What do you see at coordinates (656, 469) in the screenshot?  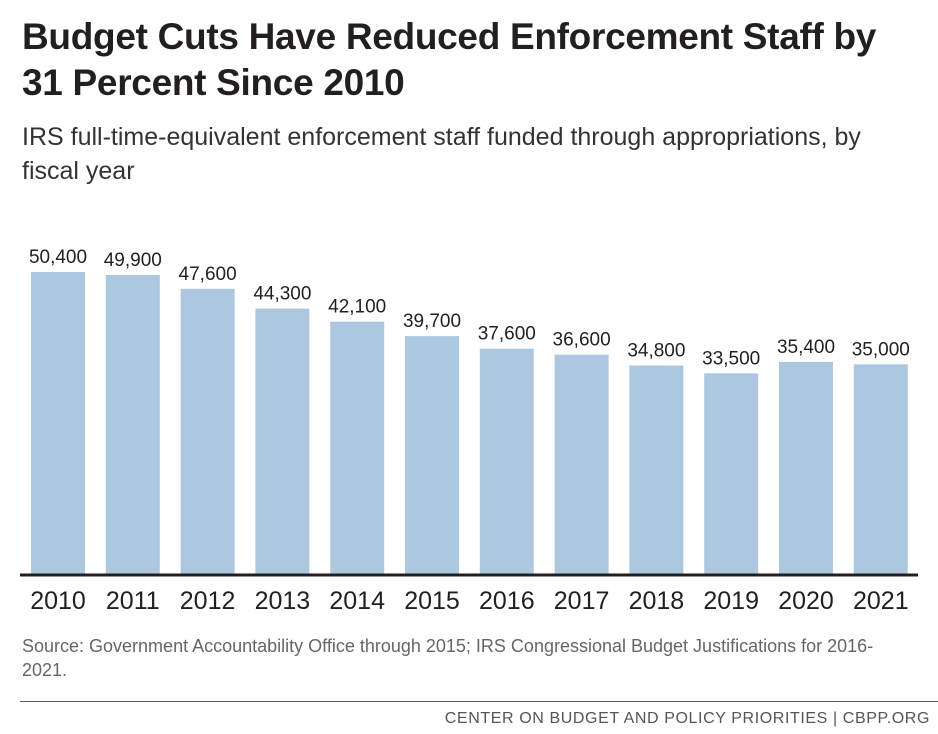 I see `bar-2018` at bounding box center [656, 469].